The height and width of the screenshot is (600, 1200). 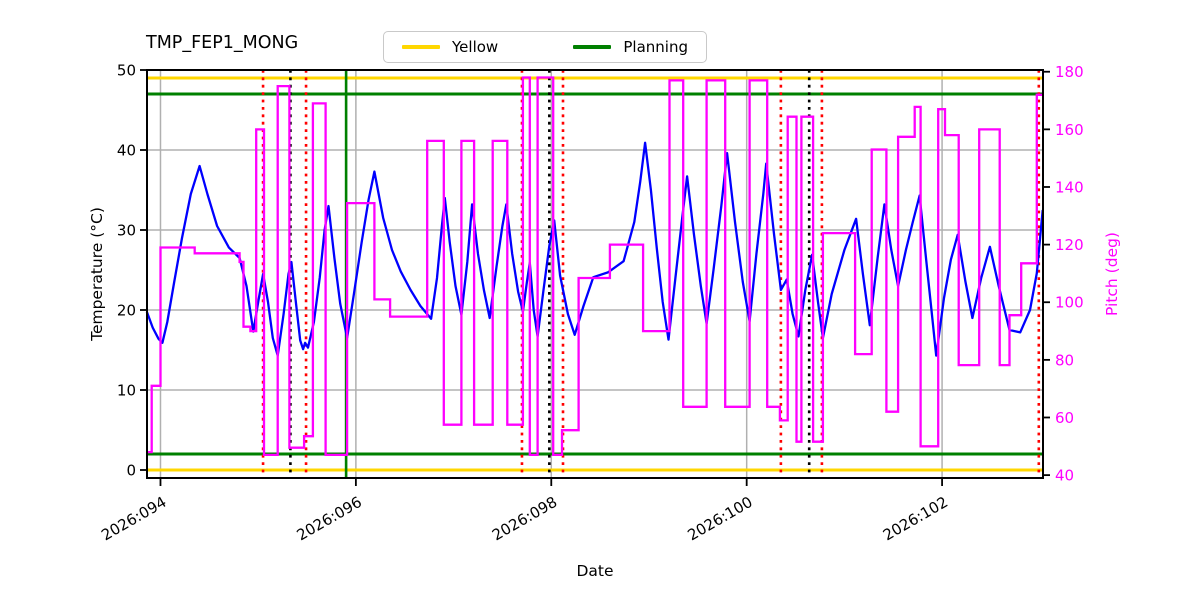 I want to click on legend: Yellow Planning, so click(x=545, y=47).